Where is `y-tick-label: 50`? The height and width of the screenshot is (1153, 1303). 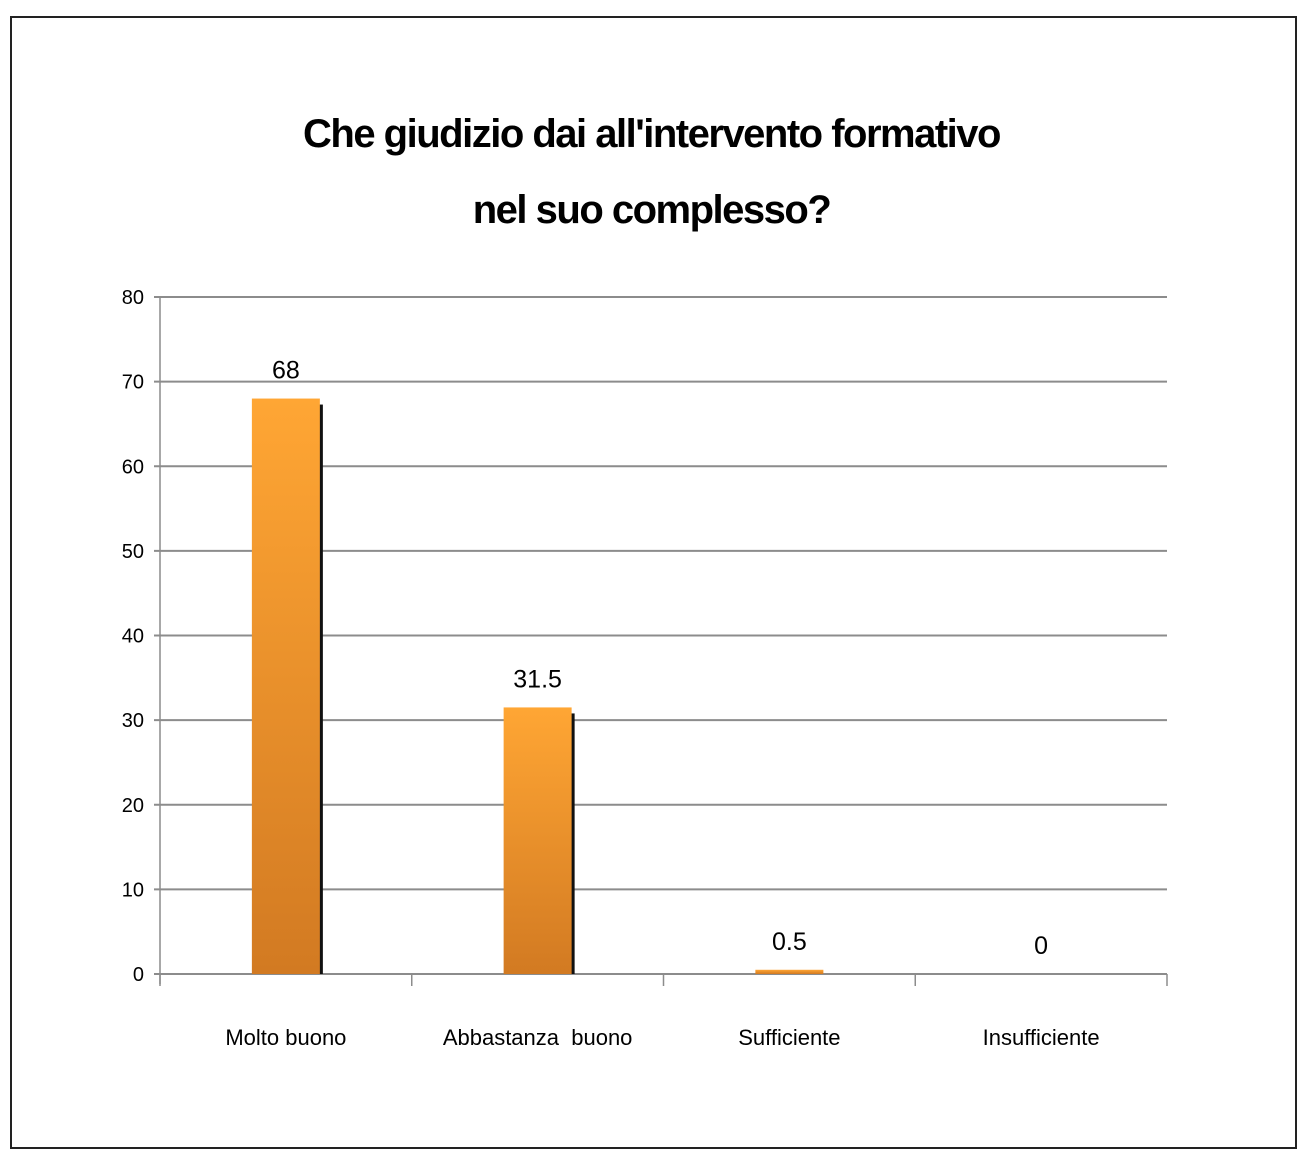
y-tick-label: 50 is located at coordinates (133, 552).